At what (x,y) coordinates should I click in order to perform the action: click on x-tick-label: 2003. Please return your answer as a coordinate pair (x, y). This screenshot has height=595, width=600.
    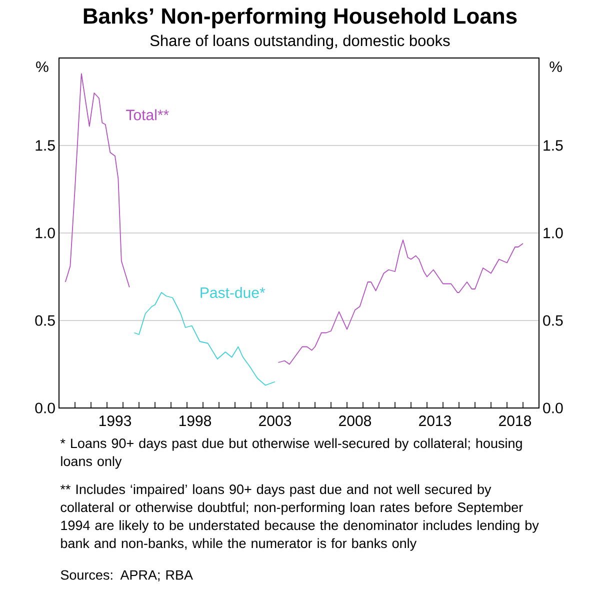
    Looking at the image, I should click on (275, 421).